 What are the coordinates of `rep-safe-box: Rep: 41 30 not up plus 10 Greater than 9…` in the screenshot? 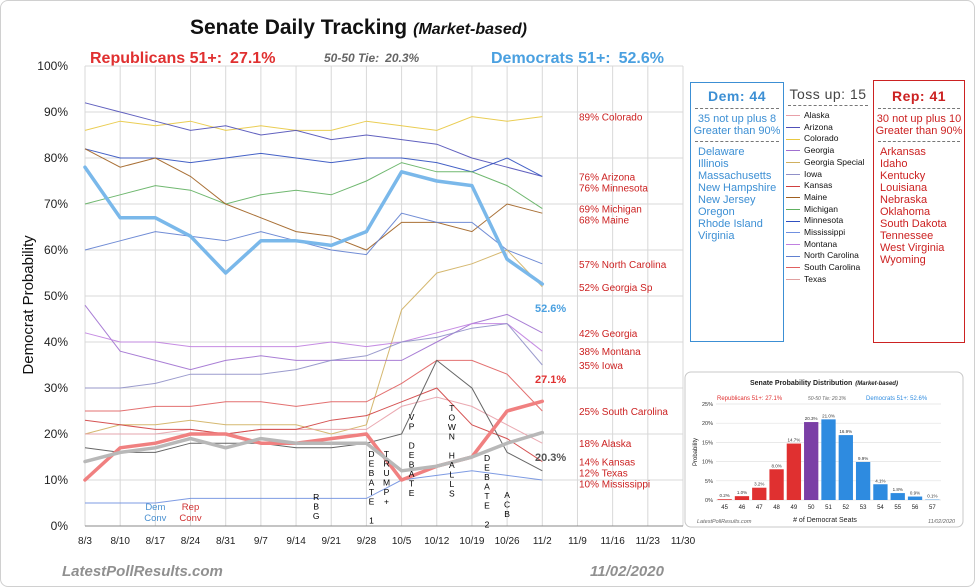 It's located at (919, 211).